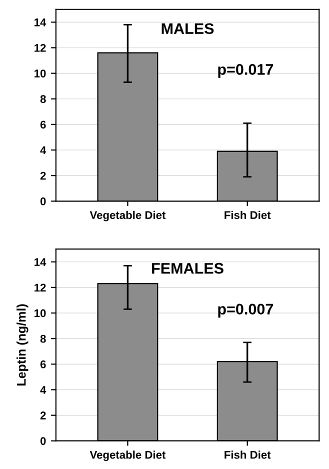 The image size is (329, 469). I want to click on text: FEMALES, so click(188, 268).